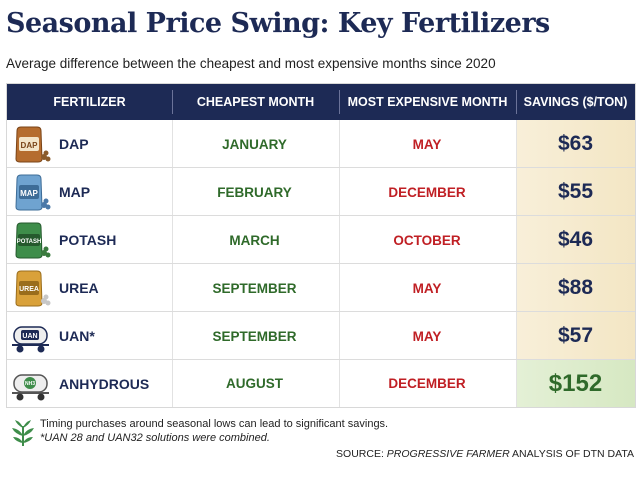  Describe the element at coordinates (575, 143) in the screenshot. I see `savings-value: $63` at that location.